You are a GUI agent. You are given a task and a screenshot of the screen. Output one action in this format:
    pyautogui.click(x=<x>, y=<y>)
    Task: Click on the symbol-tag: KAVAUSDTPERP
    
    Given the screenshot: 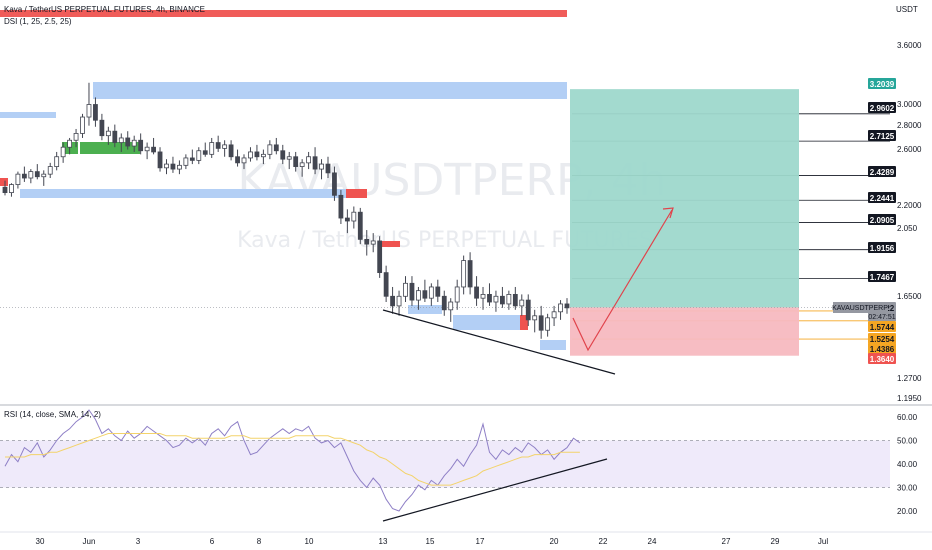 What is the action you would take?
    pyautogui.click(x=860, y=308)
    